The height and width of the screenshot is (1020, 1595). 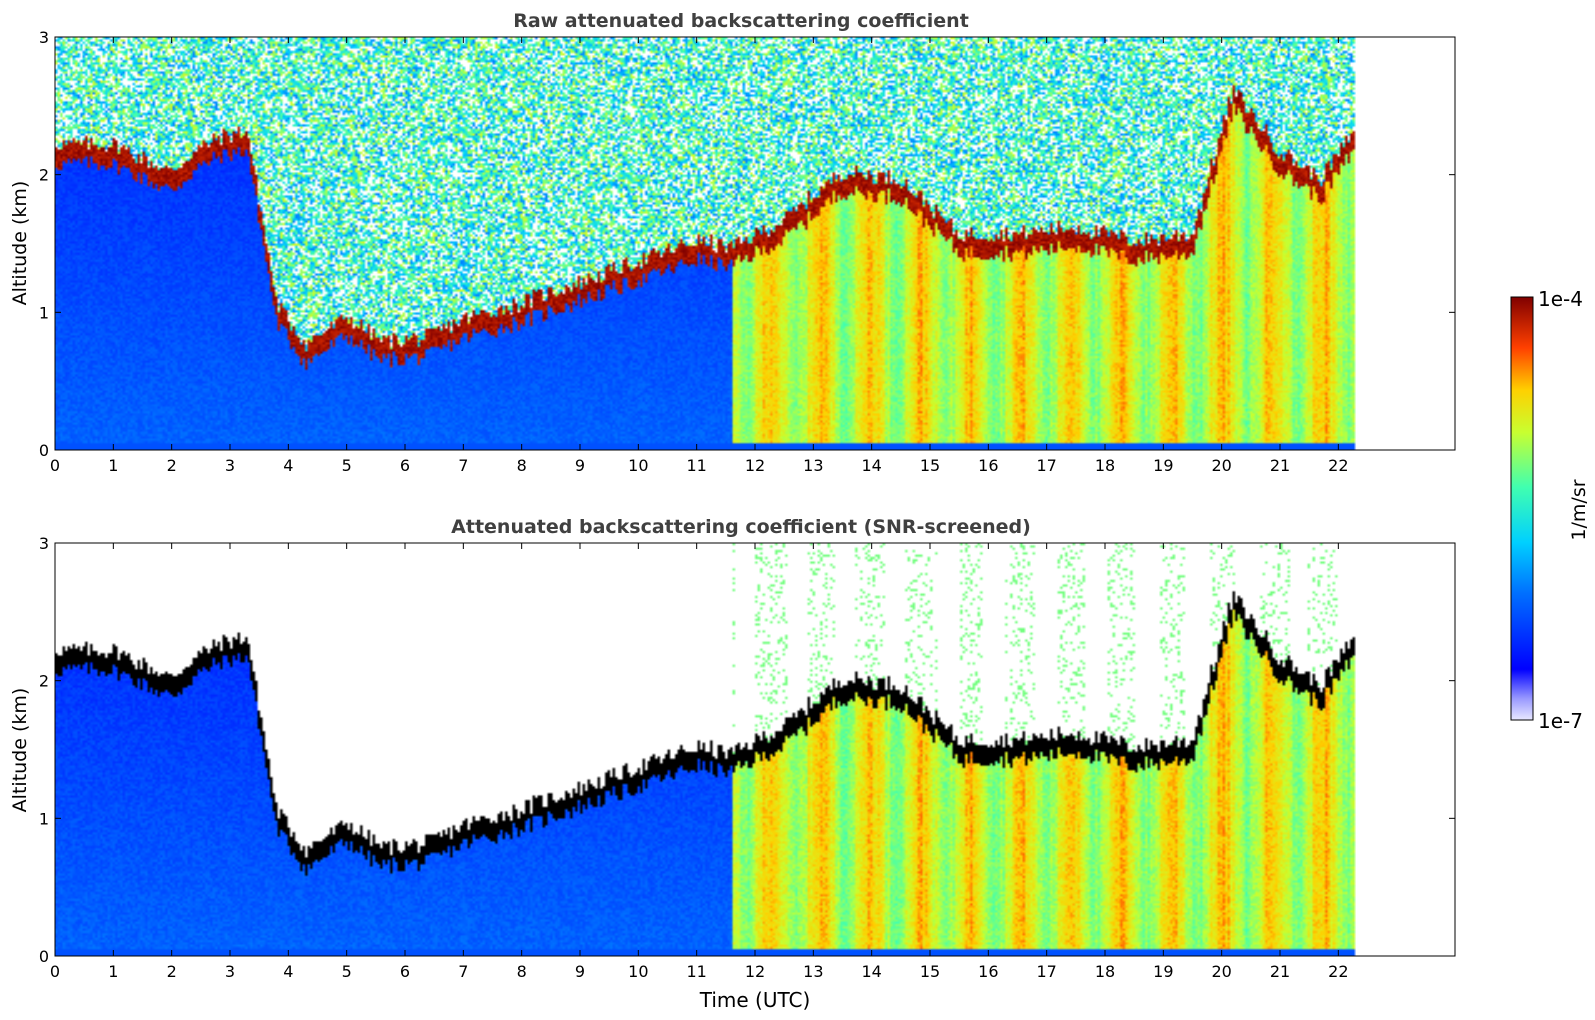 I want to click on colorbar-min-label: 1e-7, so click(x=1560, y=721).